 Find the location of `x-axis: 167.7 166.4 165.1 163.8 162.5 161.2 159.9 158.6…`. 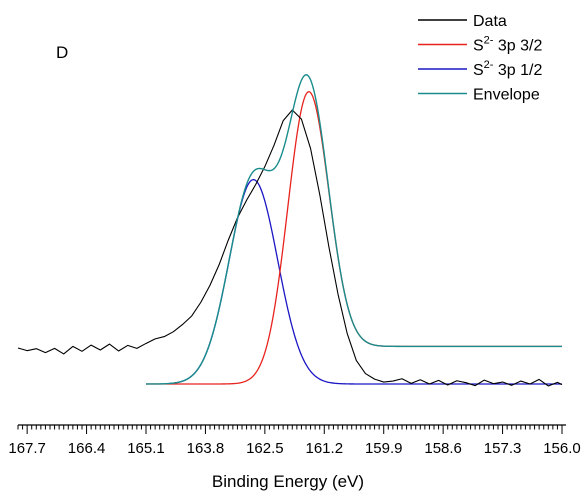

x-axis: 167.7 166.4 165.1 163.8 162.5 161.2 159.9 158.6… is located at coordinates (294, 440).